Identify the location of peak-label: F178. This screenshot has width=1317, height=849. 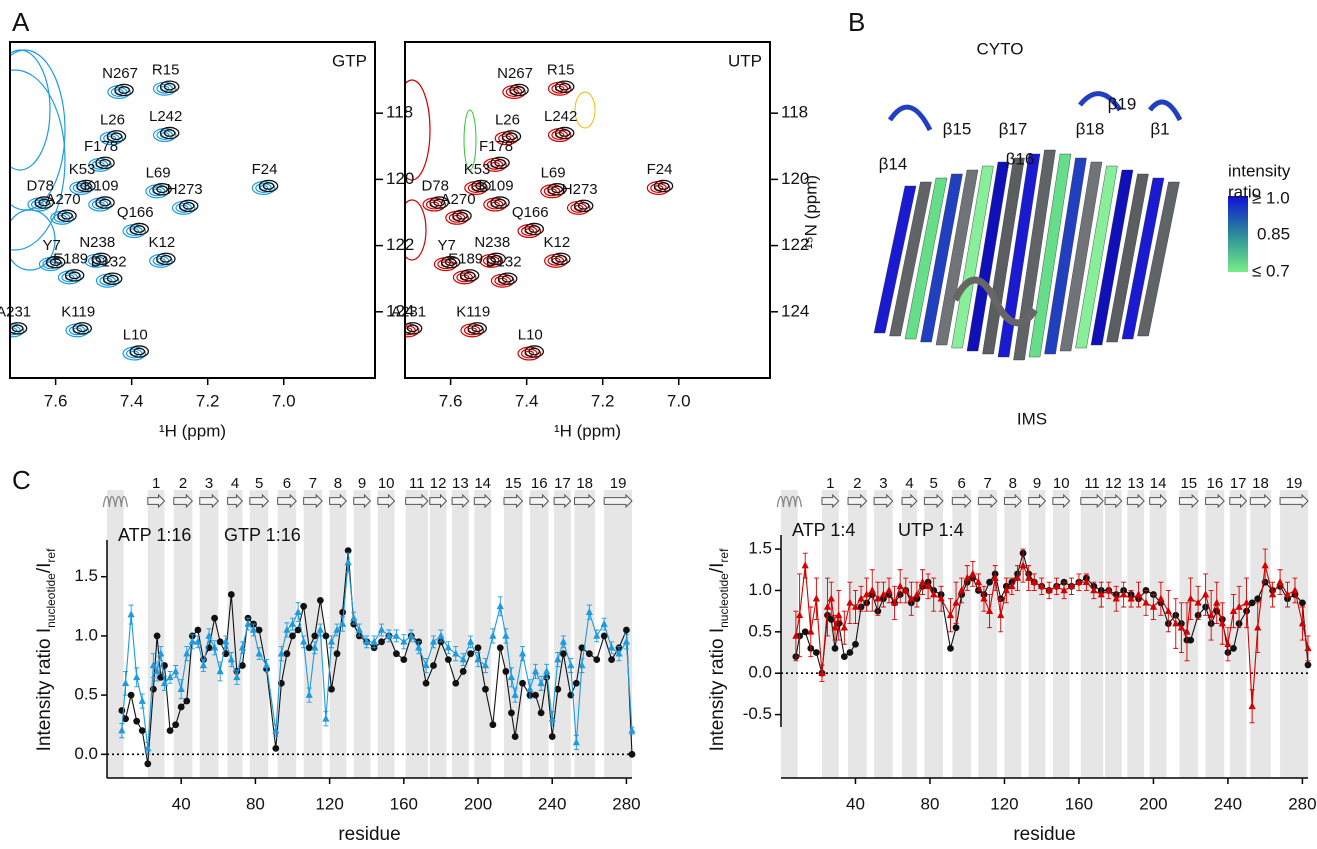
(496, 146).